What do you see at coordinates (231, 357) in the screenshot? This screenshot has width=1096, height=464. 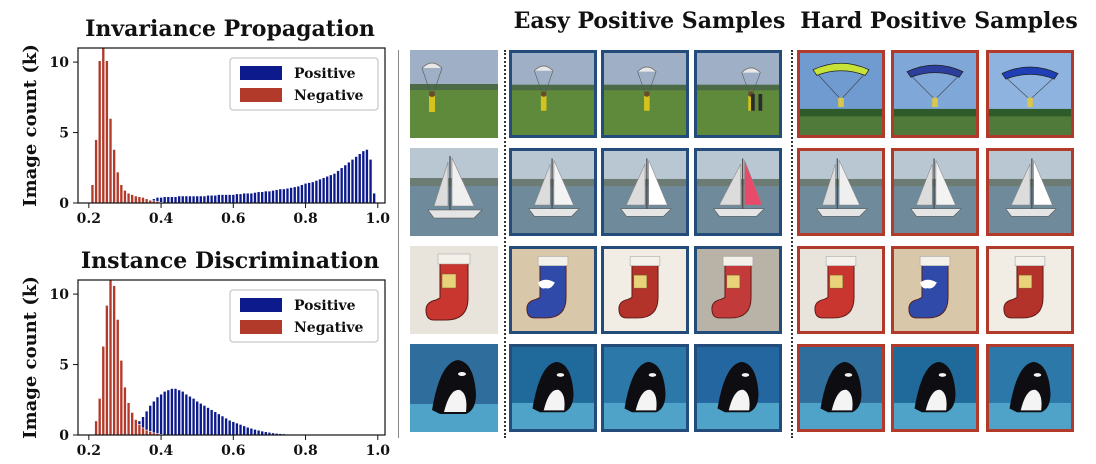 I see `plot-frame` at bounding box center [231, 357].